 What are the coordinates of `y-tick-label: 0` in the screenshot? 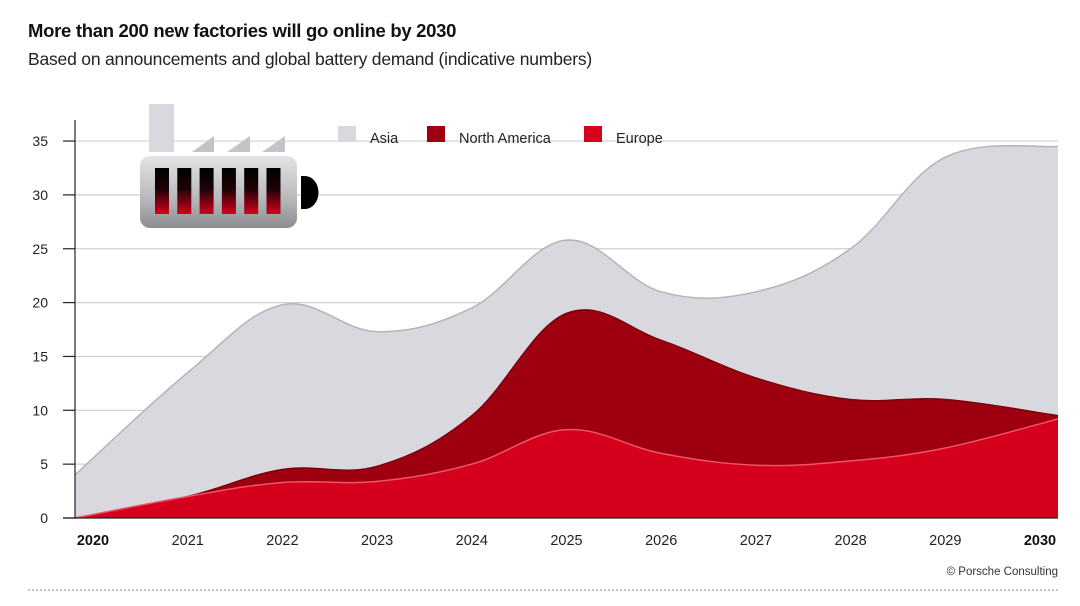 It's located at (44, 518).